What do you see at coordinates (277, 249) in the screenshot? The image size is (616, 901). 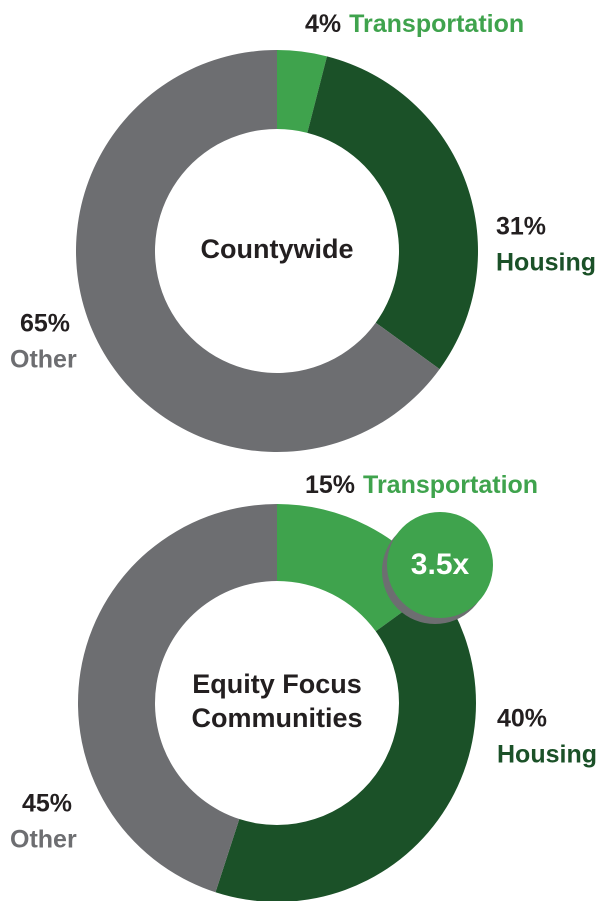 I see `center-label: Countywide` at bounding box center [277, 249].